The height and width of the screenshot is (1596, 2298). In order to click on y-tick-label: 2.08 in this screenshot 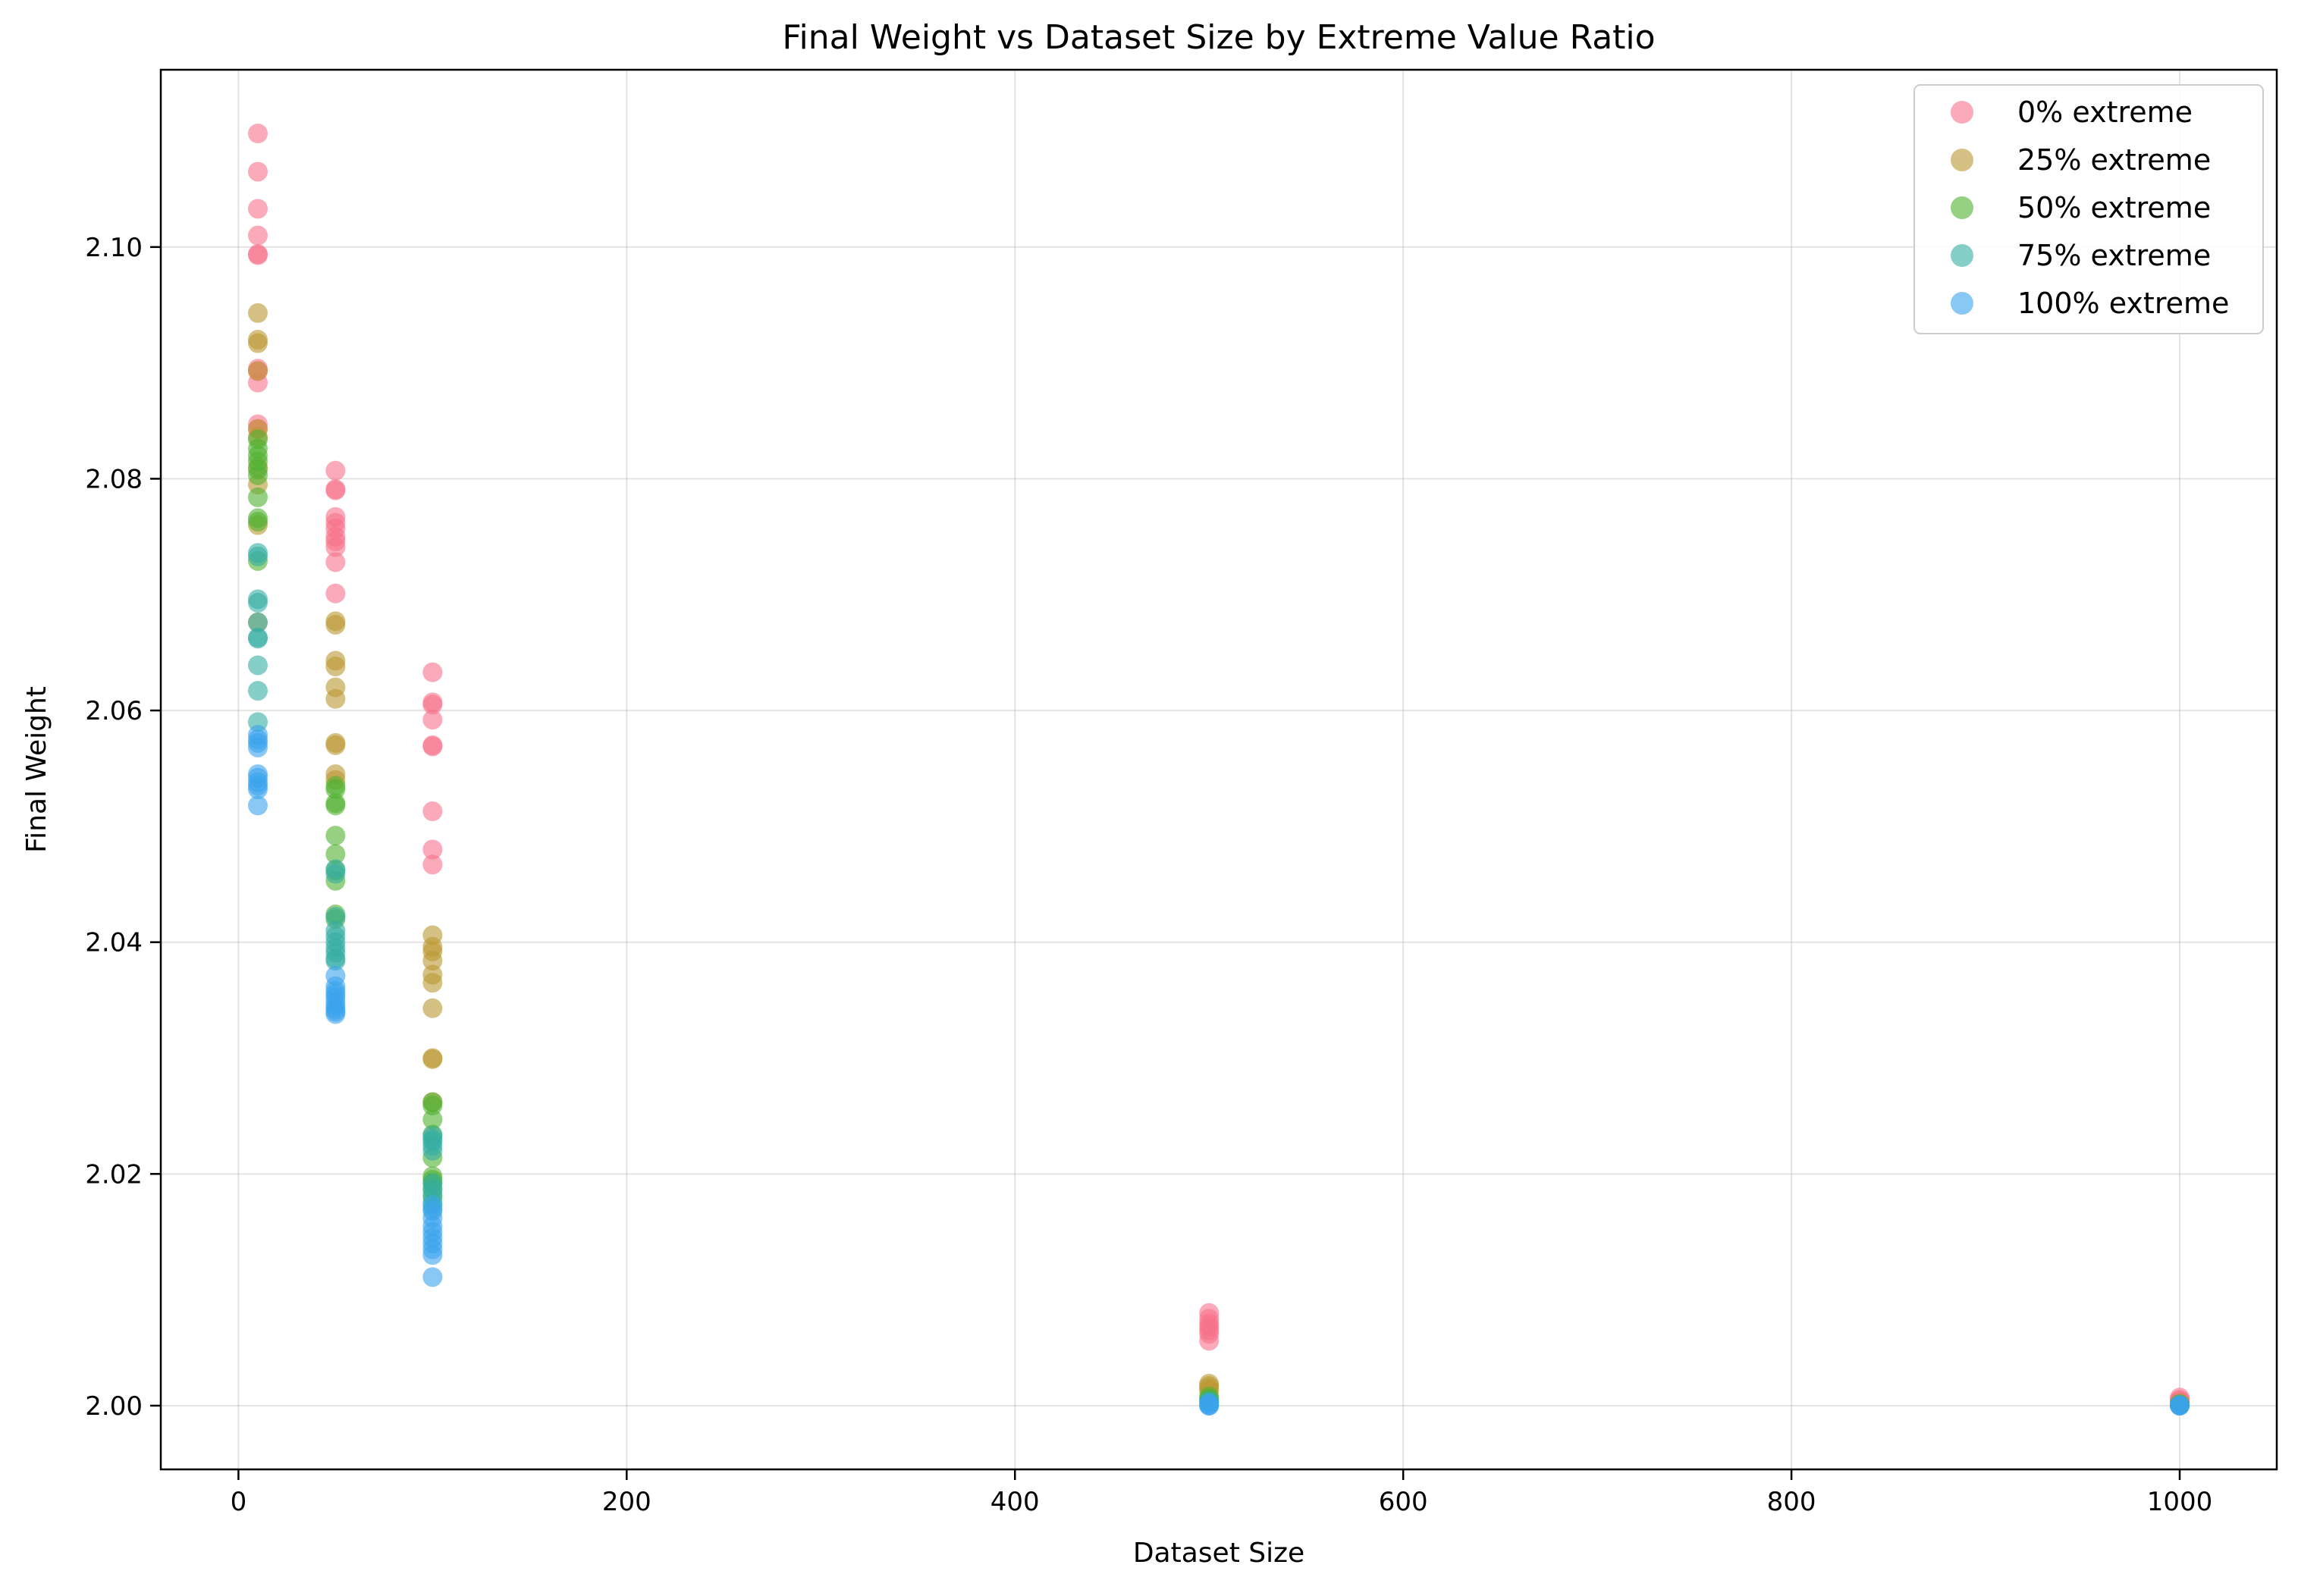, I will do `click(114, 479)`.